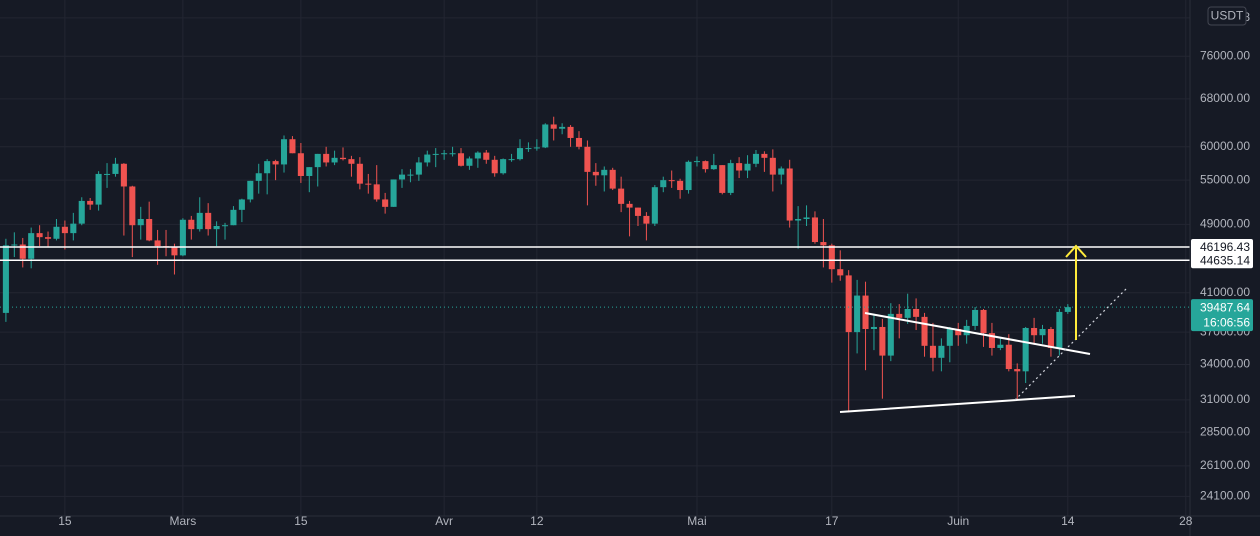 The width and height of the screenshot is (1260, 536). Describe the element at coordinates (1225, 224) in the screenshot. I see `y-tick-label: 49000.00` at that location.